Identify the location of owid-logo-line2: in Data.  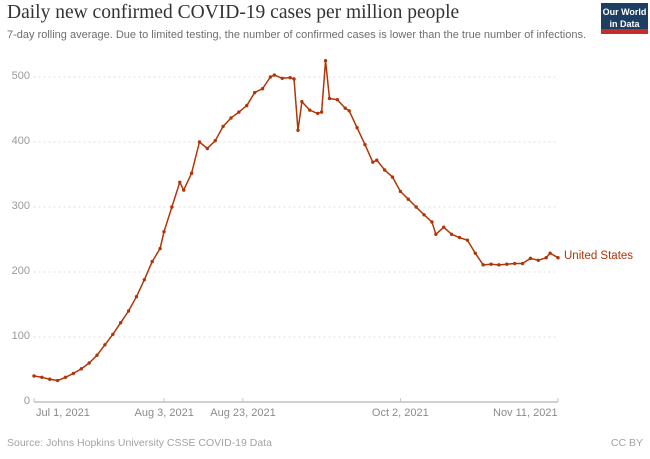
(624, 24).